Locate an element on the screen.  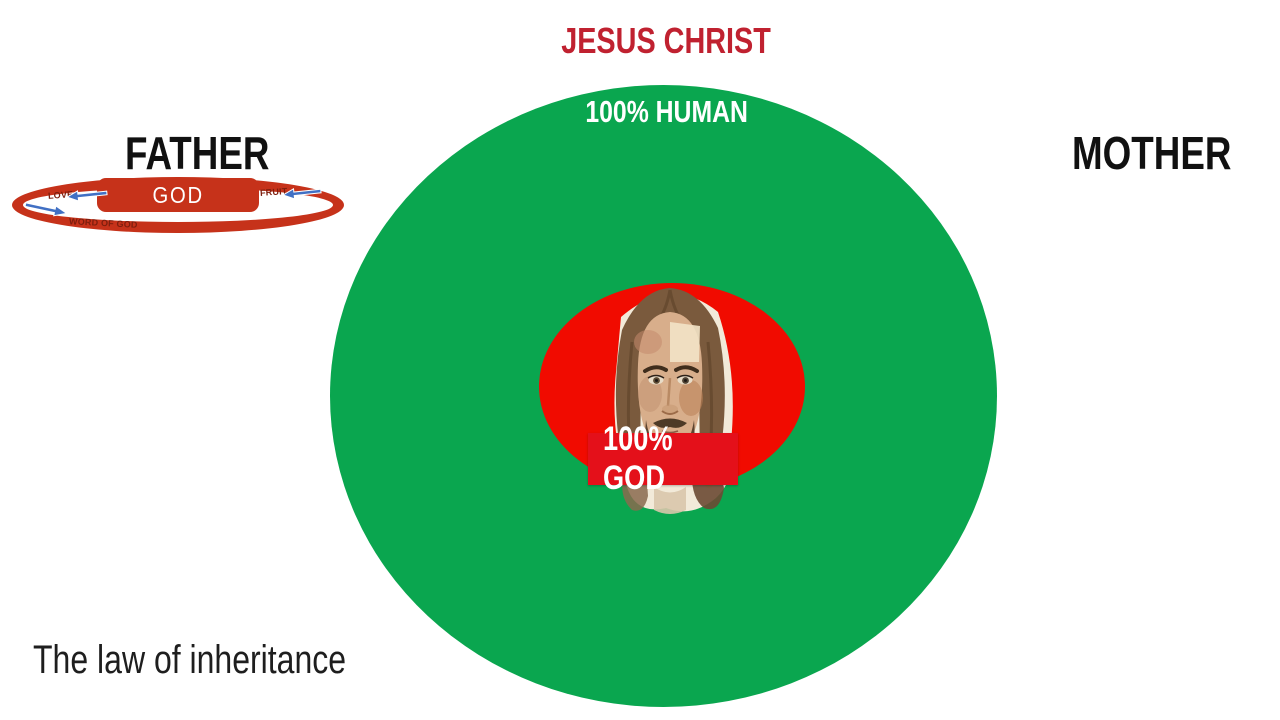
mother-label: MOTHER is located at coordinates (1152, 153).